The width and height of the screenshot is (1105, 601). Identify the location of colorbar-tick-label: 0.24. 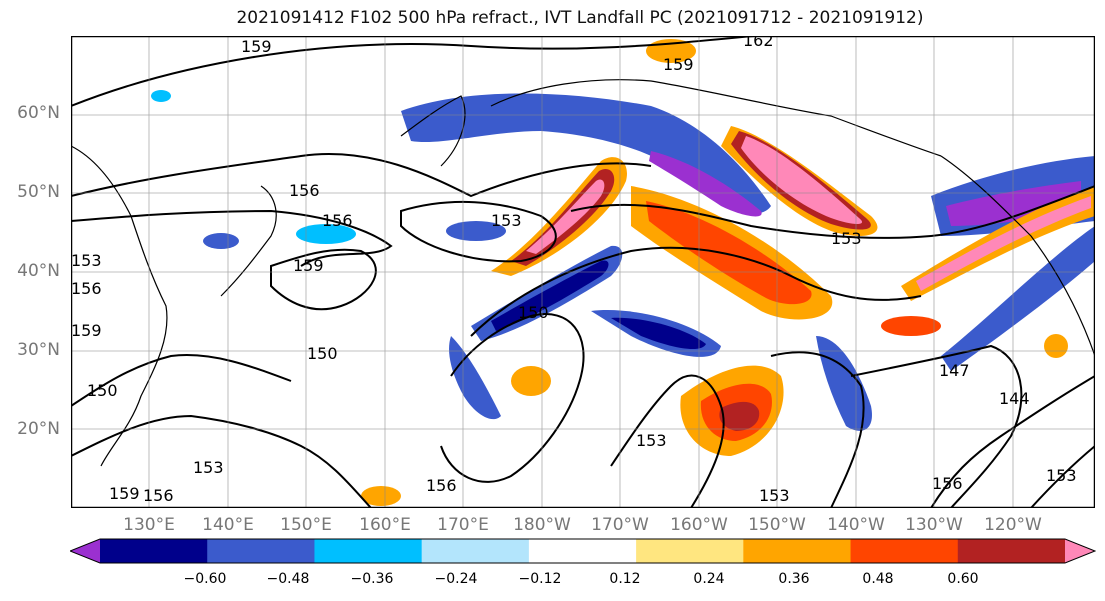
(709, 579).